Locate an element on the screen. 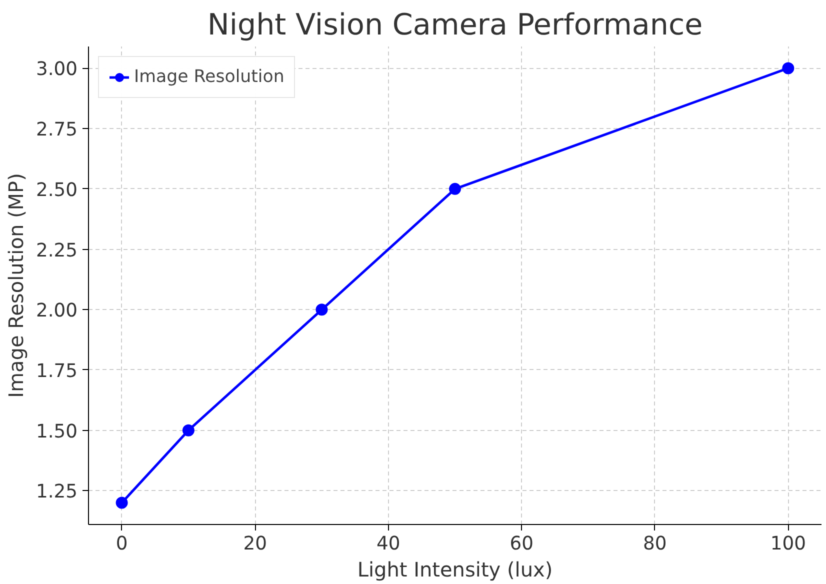 The width and height of the screenshot is (826, 584). y-tick-label: 2.00 is located at coordinates (57, 311).